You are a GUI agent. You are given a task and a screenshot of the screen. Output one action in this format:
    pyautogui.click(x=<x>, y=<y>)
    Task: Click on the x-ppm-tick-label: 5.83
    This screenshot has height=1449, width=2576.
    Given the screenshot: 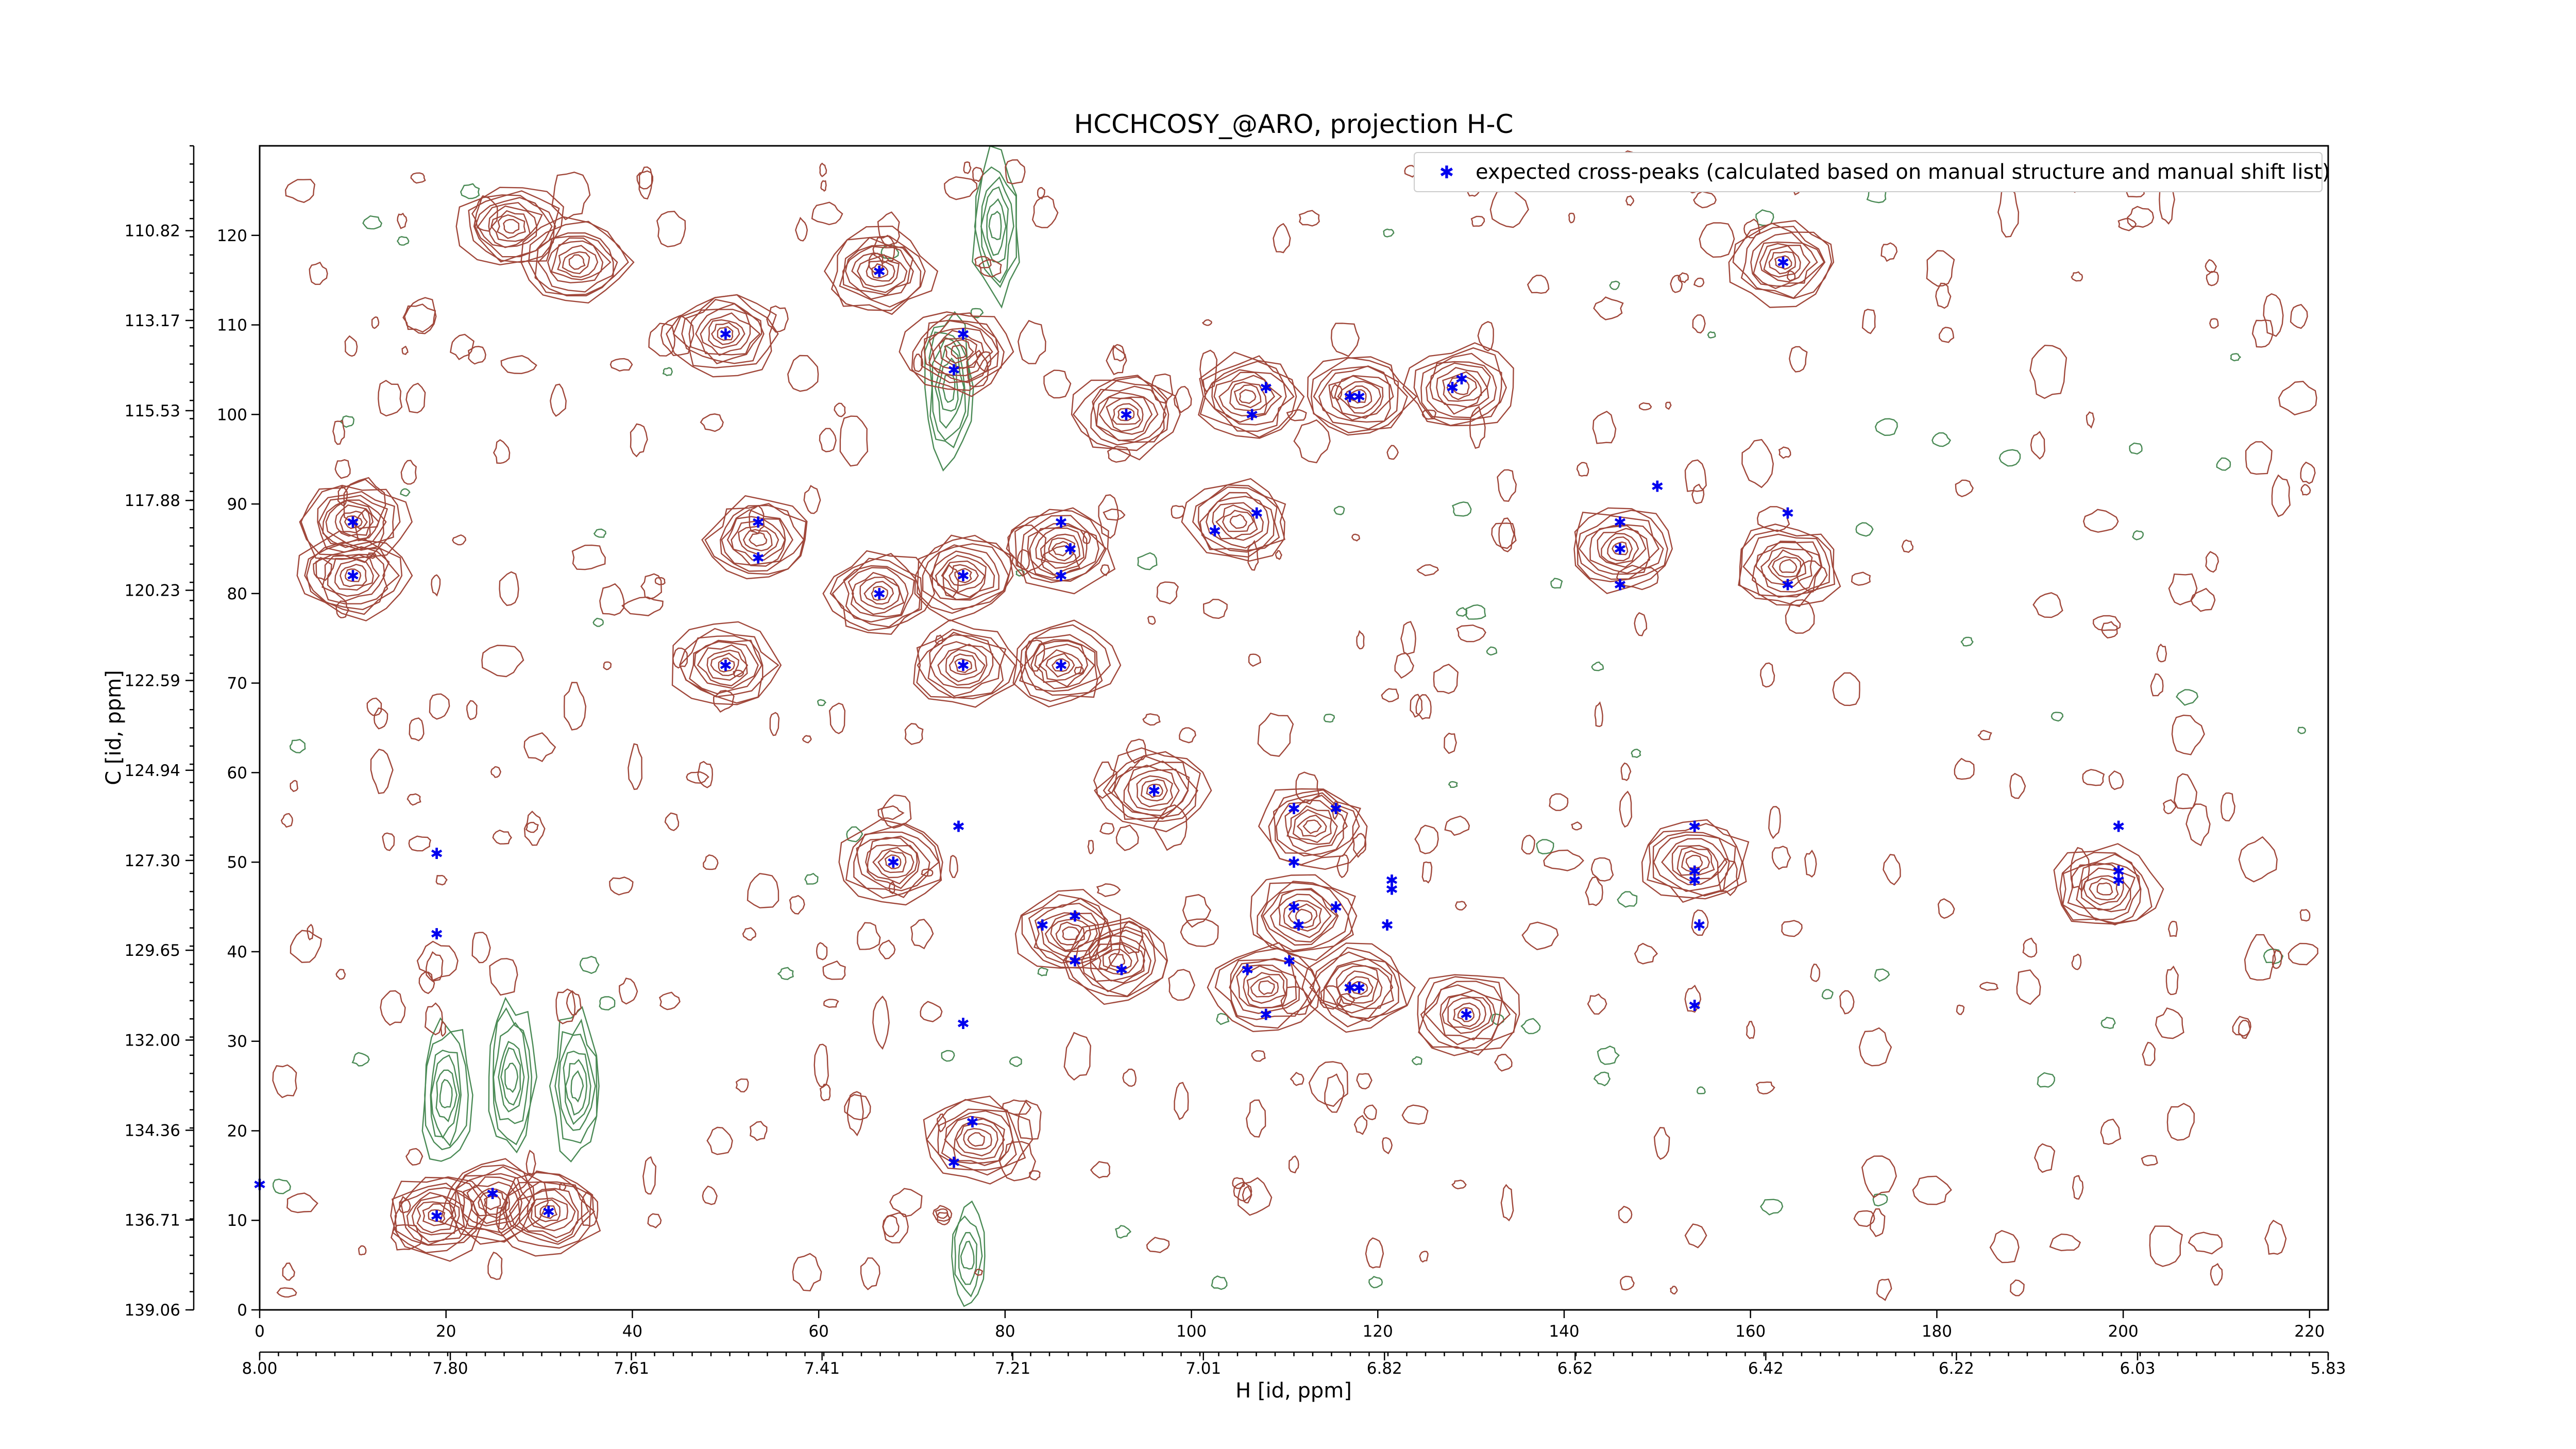 What is the action you would take?
    pyautogui.click(x=2328, y=1368)
    